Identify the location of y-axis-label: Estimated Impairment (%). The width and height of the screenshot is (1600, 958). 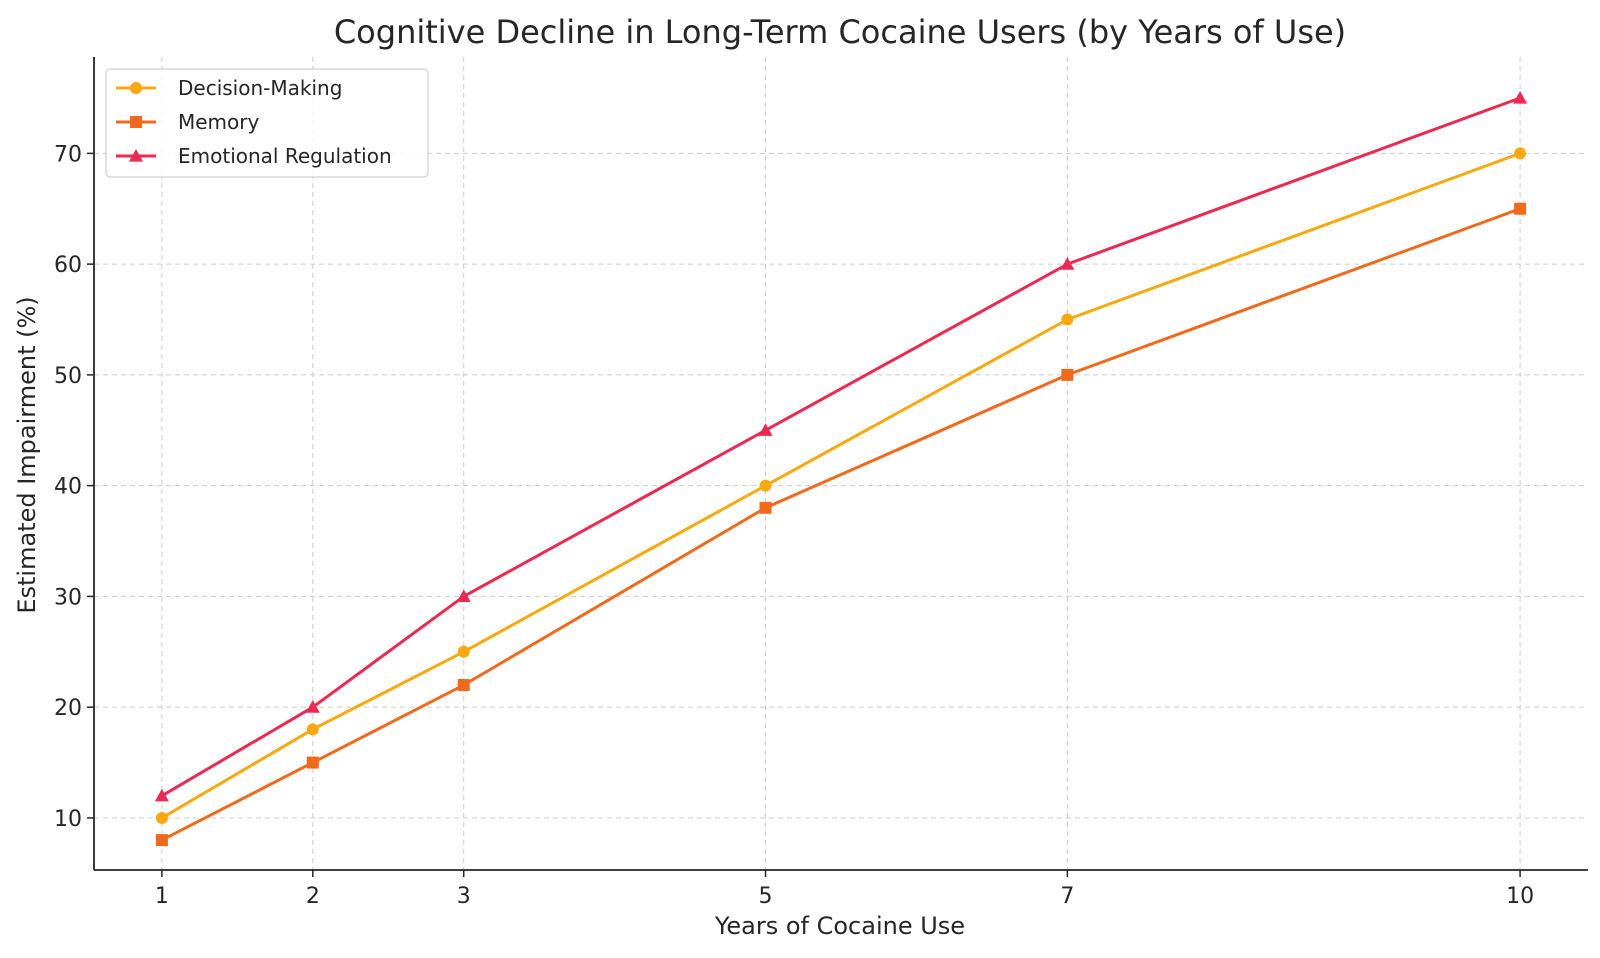
(27, 454).